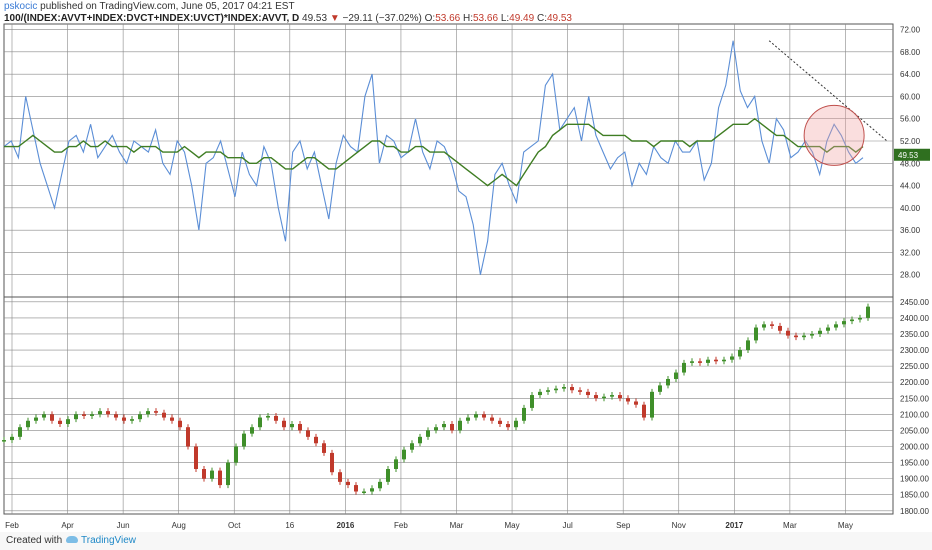 Image resolution: width=932 pixels, height=550 pixels. What do you see at coordinates (67, 525) in the screenshot?
I see `x-tick-label: Apr` at bounding box center [67, 525].